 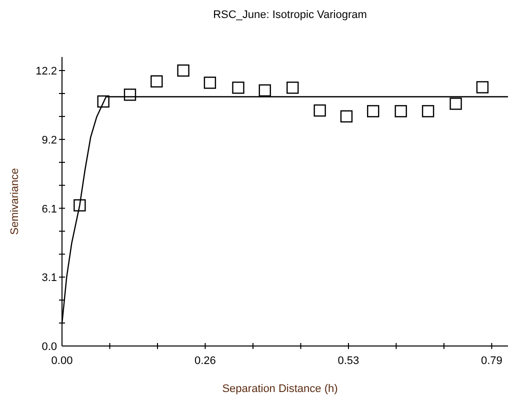 I want to click on x-tick-label: 0.79, so click(x=491, y=361).